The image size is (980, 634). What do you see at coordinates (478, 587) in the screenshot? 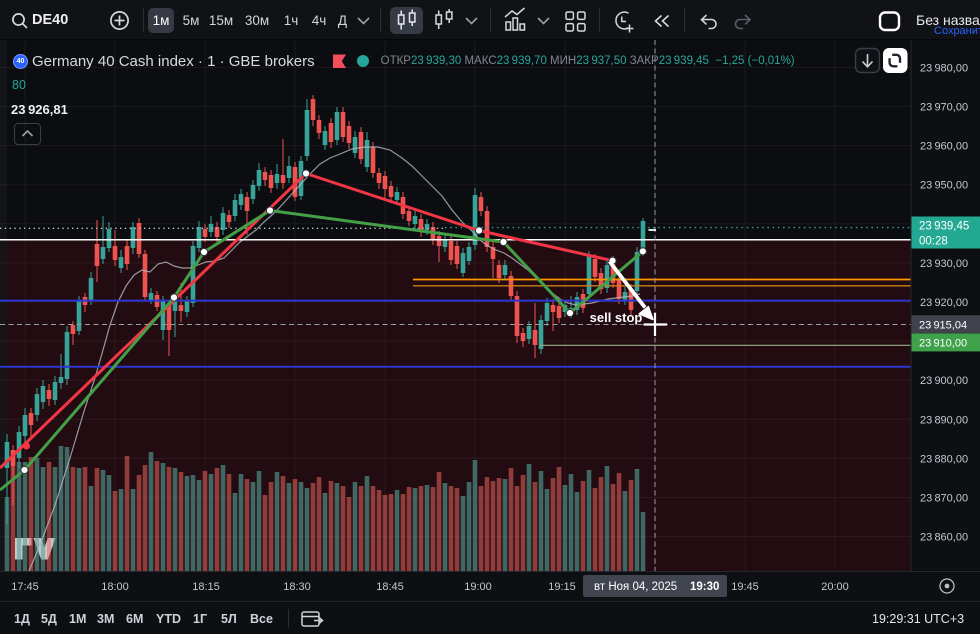
I see `svg-text: 19:00` at bounding box center [478, 587].